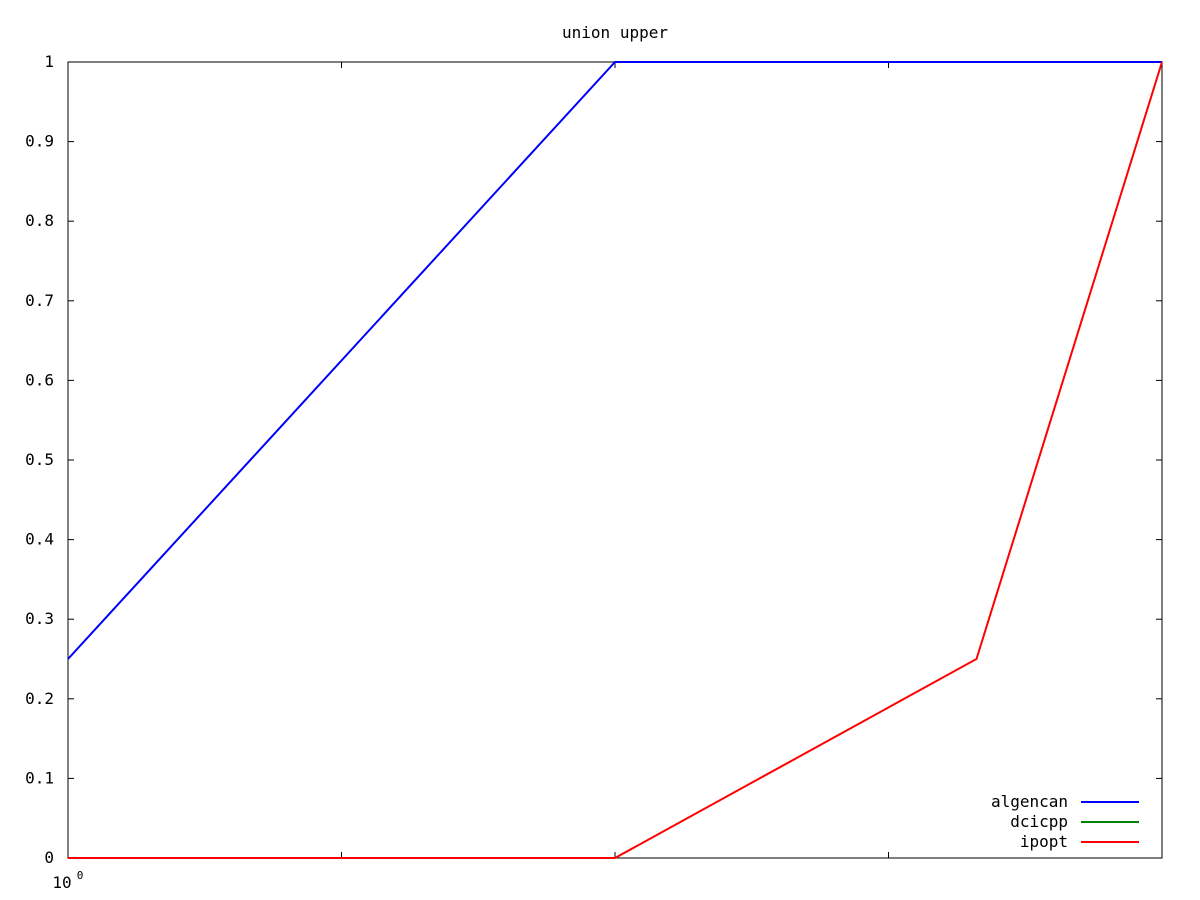 The height and width of the screenshot is (900, 1200). Describe the element at coordinates (49, 61) in the screenshot. I see `y-tick-label: 1` at that location.